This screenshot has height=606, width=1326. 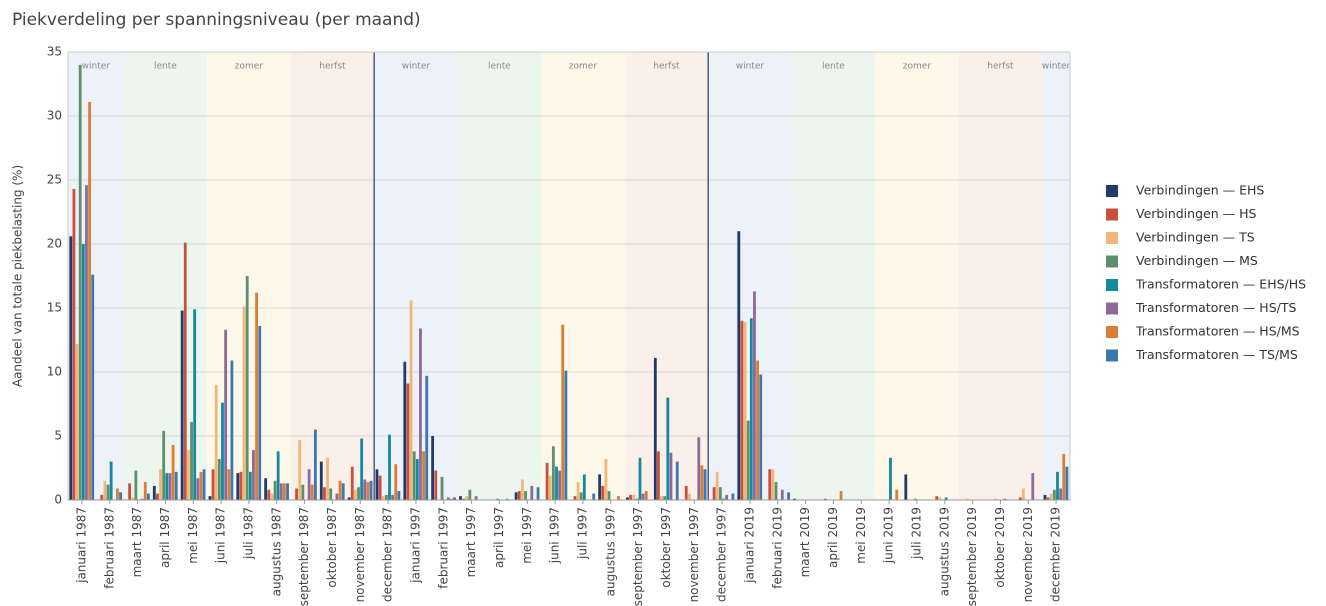 What do you see at coordinates (917, 67) in the screenshot?
I see `season-label: zomer` at bounding box center [917, 67].